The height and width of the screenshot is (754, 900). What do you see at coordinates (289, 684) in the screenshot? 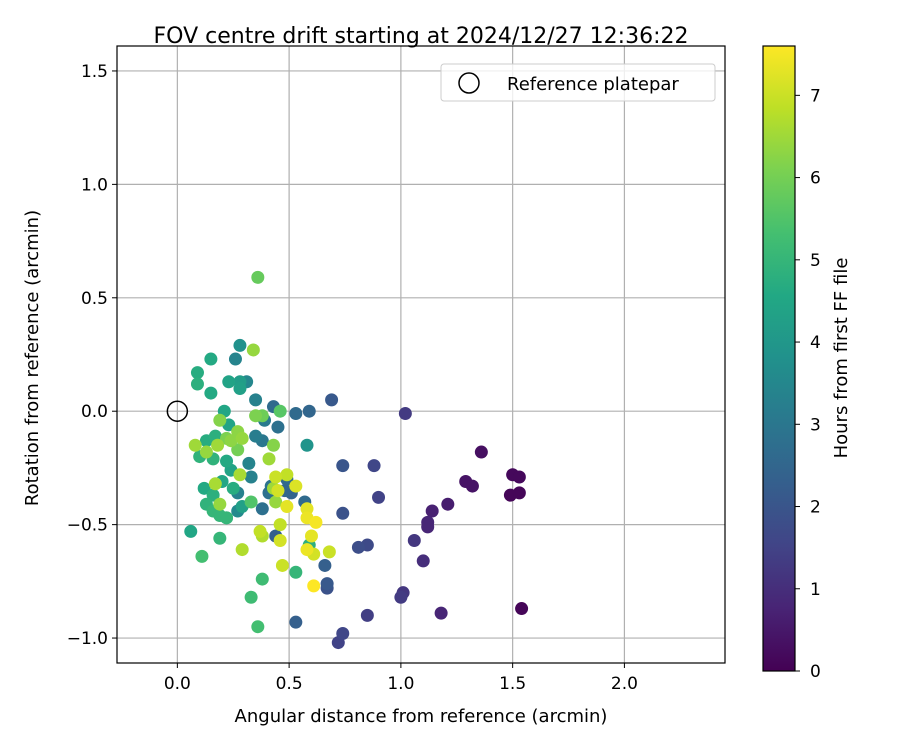
I see `x-tick-label: 0.5` at bounding box center [289, 684].